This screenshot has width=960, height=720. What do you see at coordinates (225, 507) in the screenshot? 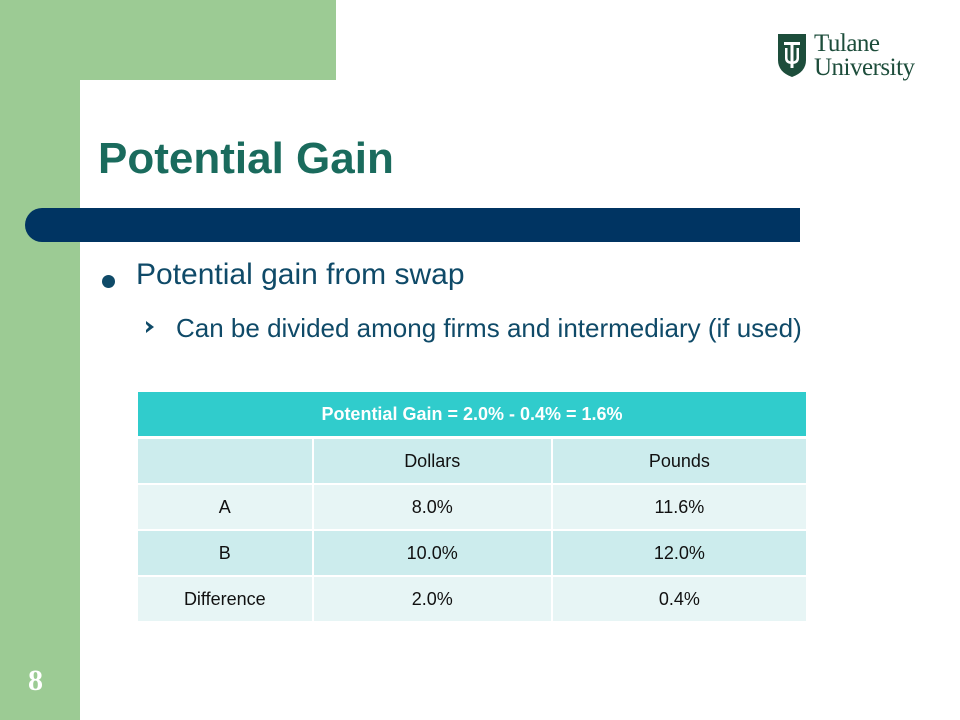
I see `table-cell: A` at bounding box center [225, 507].